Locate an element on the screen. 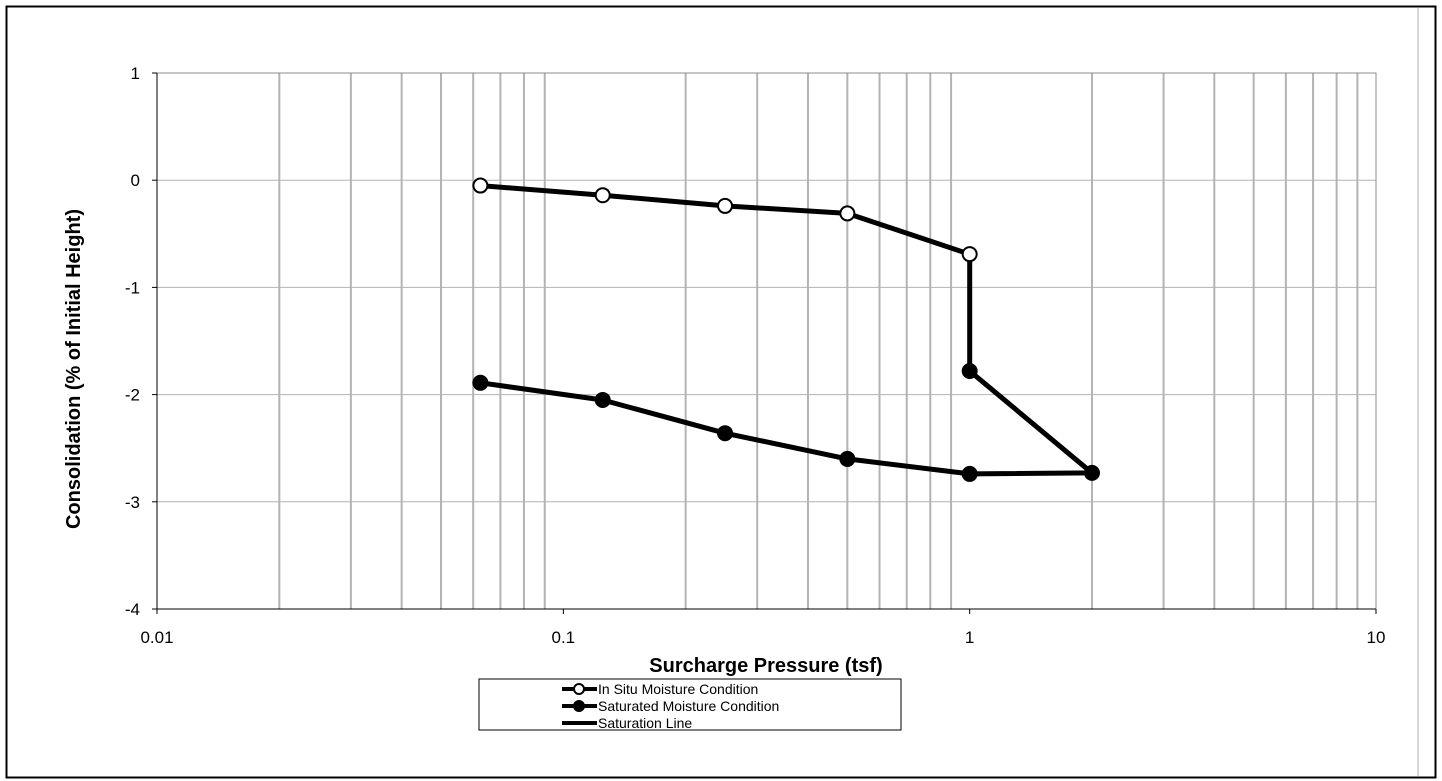 The height and width of the screenshot is (781, 1442). legend-marker-filled-circle is located at coordinates (579, 706).